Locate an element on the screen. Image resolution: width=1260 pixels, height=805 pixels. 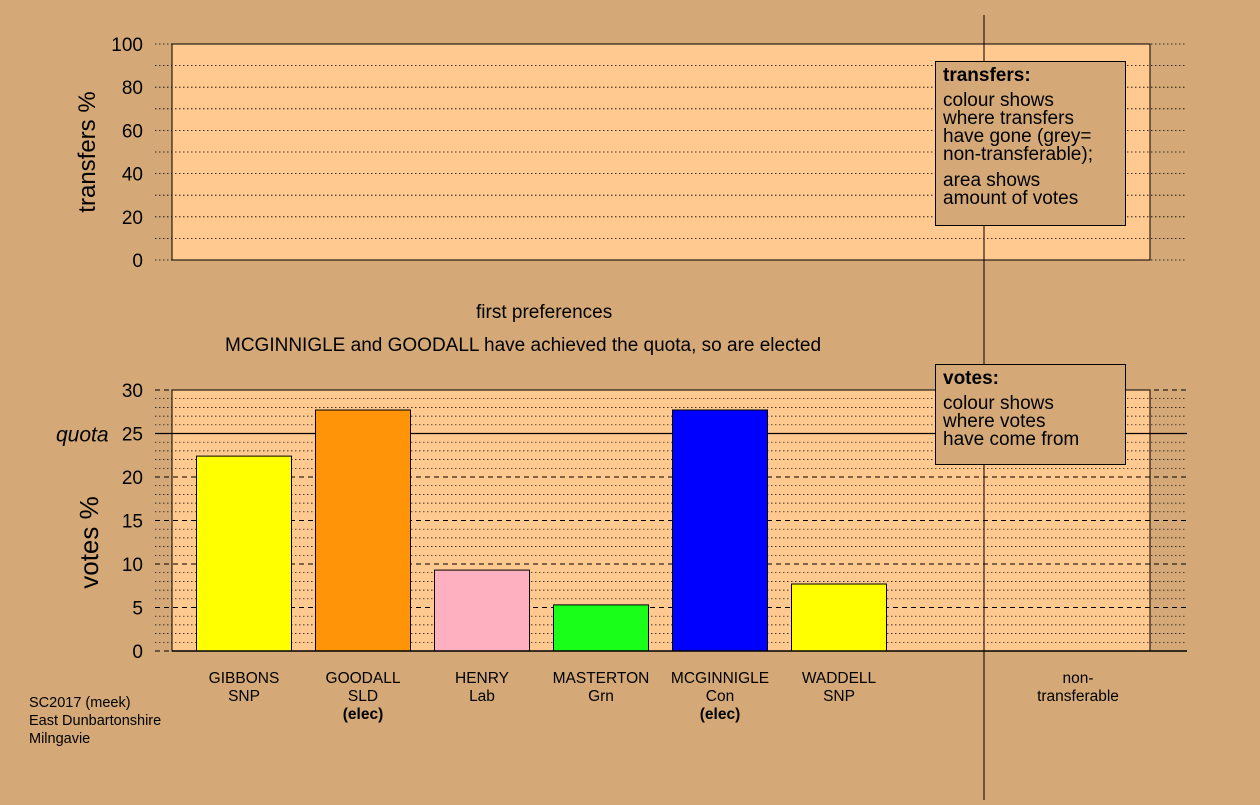
transfers-legend-line: colour shows is located at coordinates (998, 100).